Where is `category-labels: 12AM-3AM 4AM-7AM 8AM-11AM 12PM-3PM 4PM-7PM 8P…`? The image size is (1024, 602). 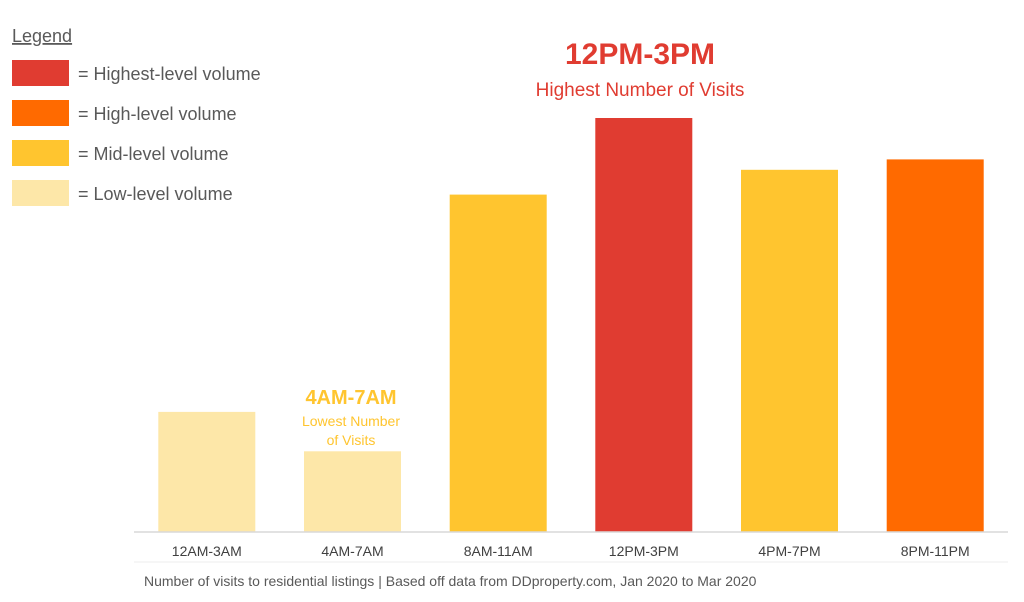 category-labels: 12AM-3AM 4AM-7AM 8AM-11AM 12PM-3PM 4PM-7PM 8P… is located at coordinates (571, 551).